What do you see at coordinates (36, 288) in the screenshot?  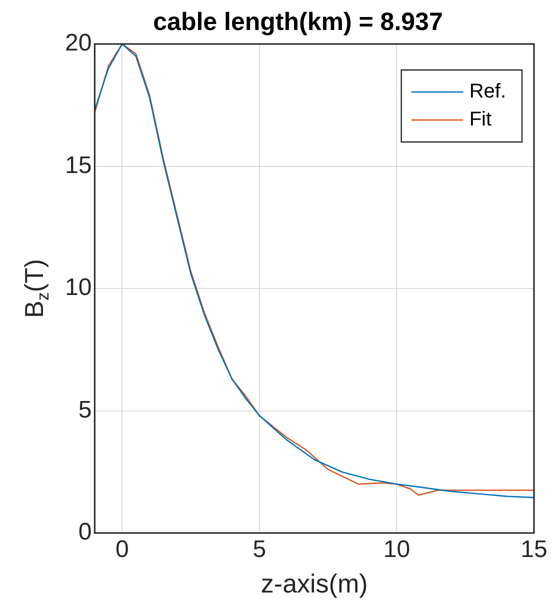 I see `y-axis-title: Bz(T)` at bounding box center [36, 288].